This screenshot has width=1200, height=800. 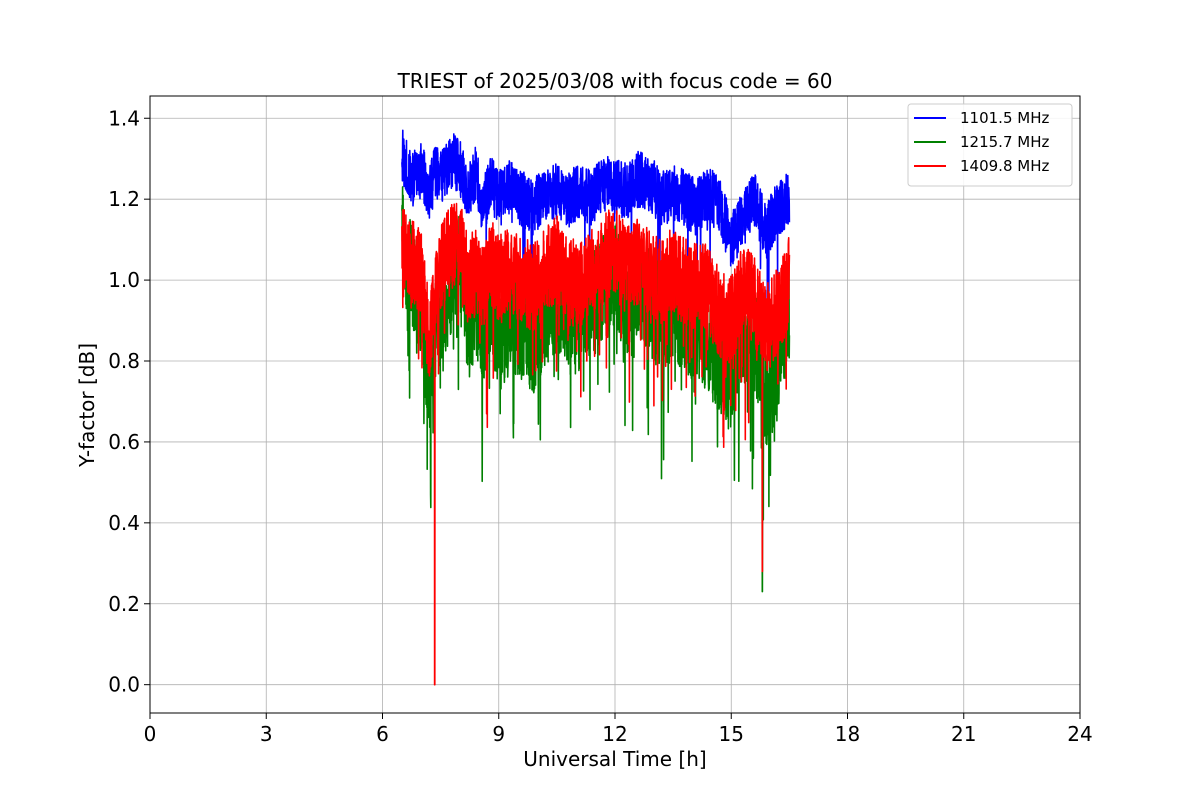 I want to click on x-axis-ticks: 0 3 6 9 12 15 18 21 24, so click(x=618, y=729).